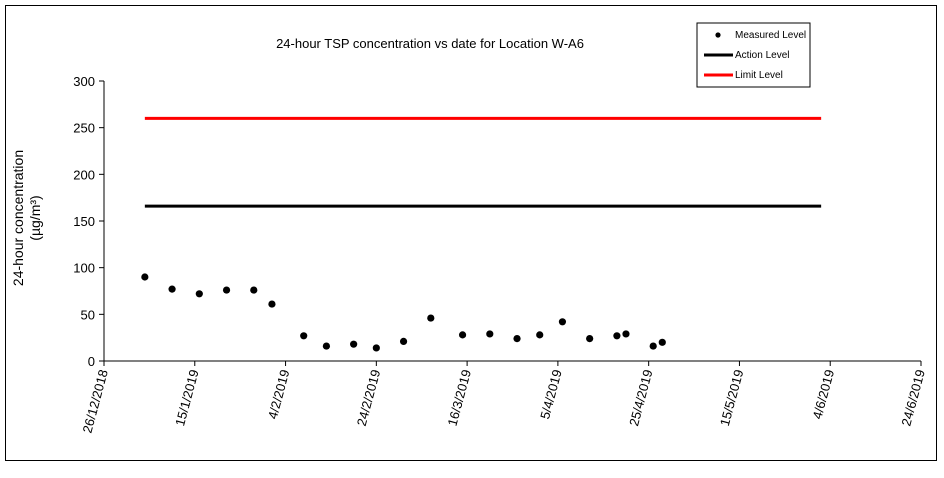  Describe the element at coordinates (718, 35) in the screenshot. I see `legend-marker-measured` at that location.